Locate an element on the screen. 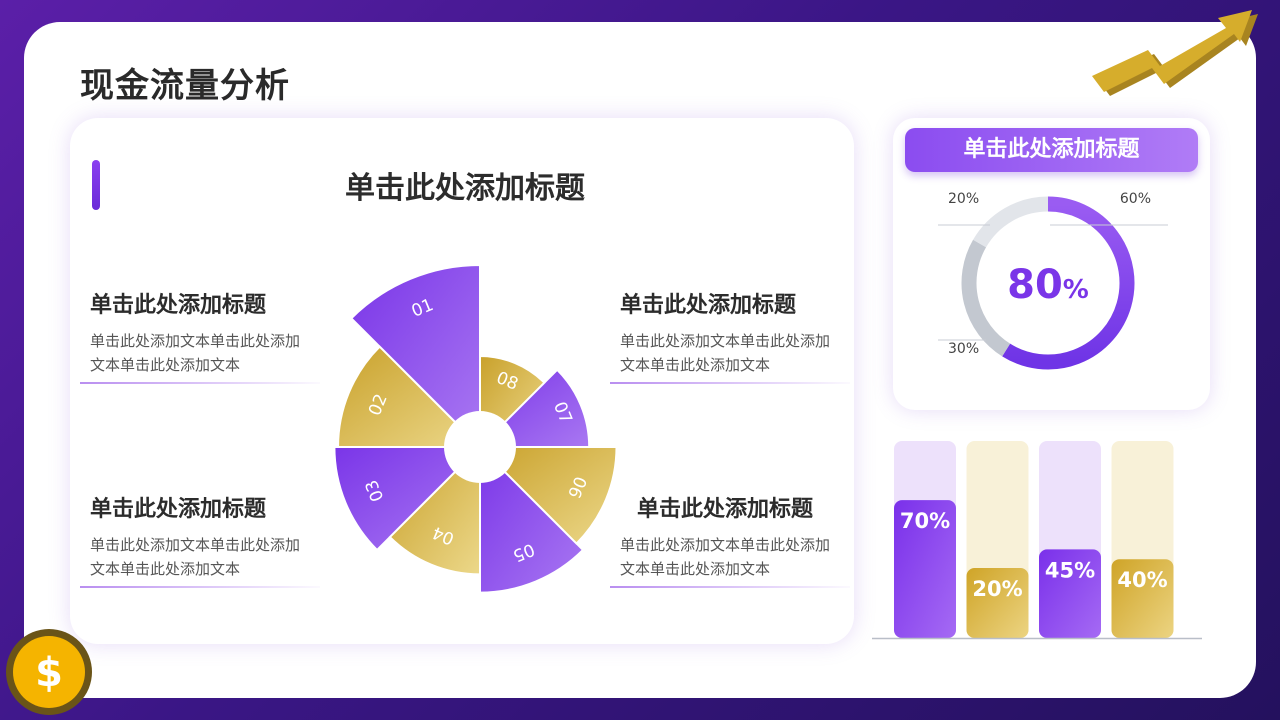 Image resolution: width=1280 pixels, height=720 pixels. text-block-bottom-left: 单击此处添加标题 单击此处添加文本单击此处添加文本单击此处添加文本 is located at coordinates (210, 536).